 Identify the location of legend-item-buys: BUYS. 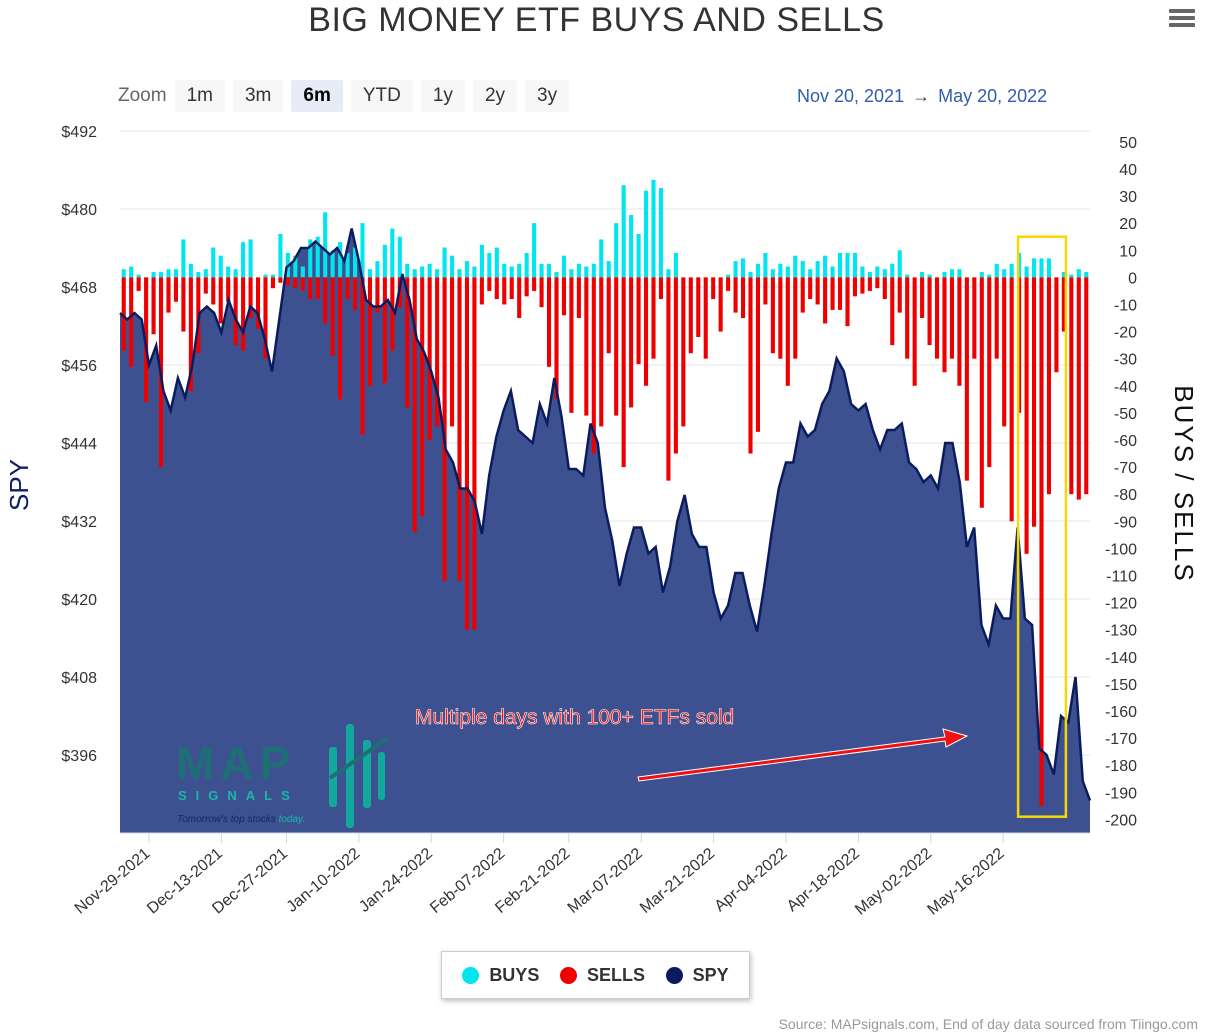
(500, 975).